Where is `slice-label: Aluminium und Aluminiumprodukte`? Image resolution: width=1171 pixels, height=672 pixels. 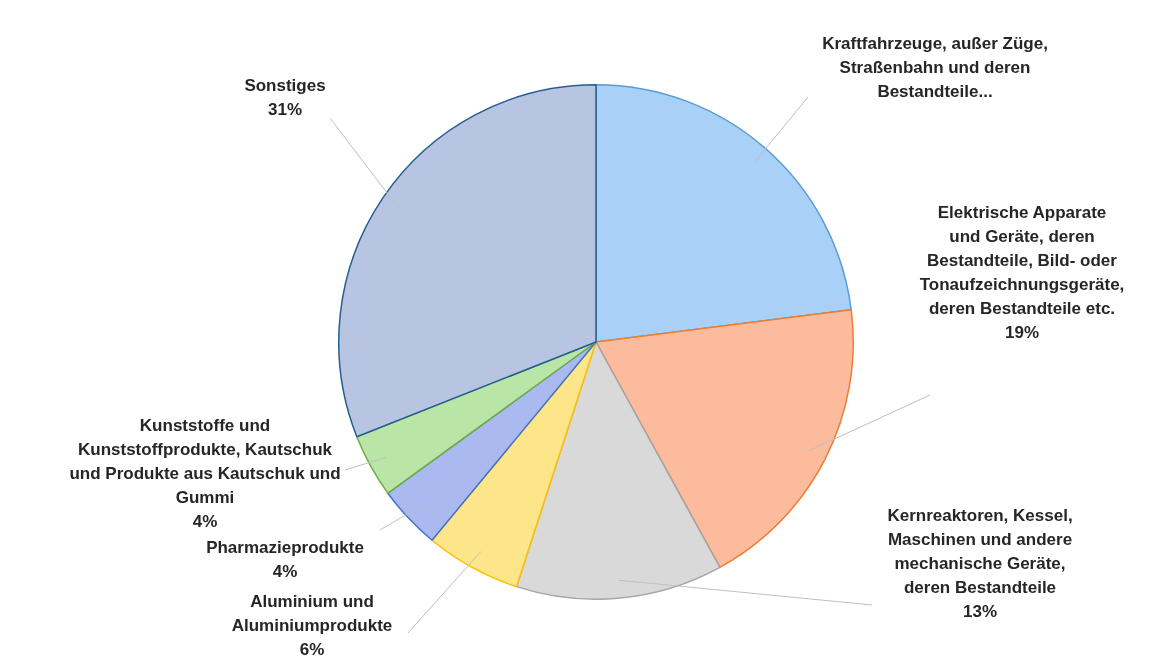
slice-label: Aluminium und Aluminiumprodukte is located at coordinates (312, 614).